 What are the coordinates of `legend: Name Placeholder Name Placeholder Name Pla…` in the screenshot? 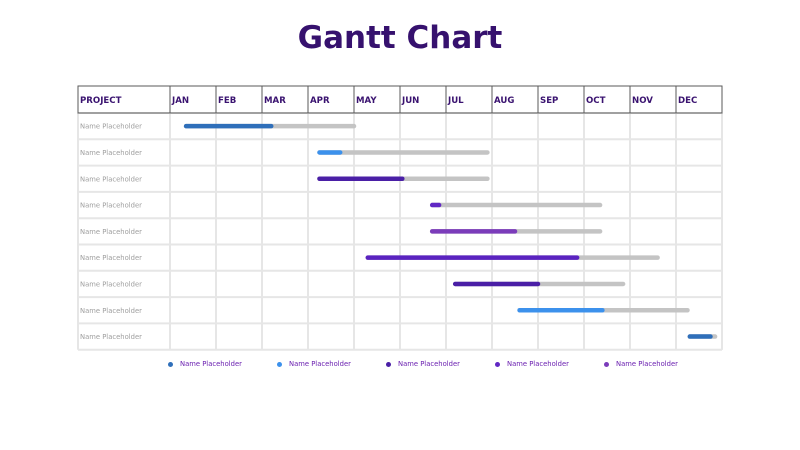 It's located at (444, 364).